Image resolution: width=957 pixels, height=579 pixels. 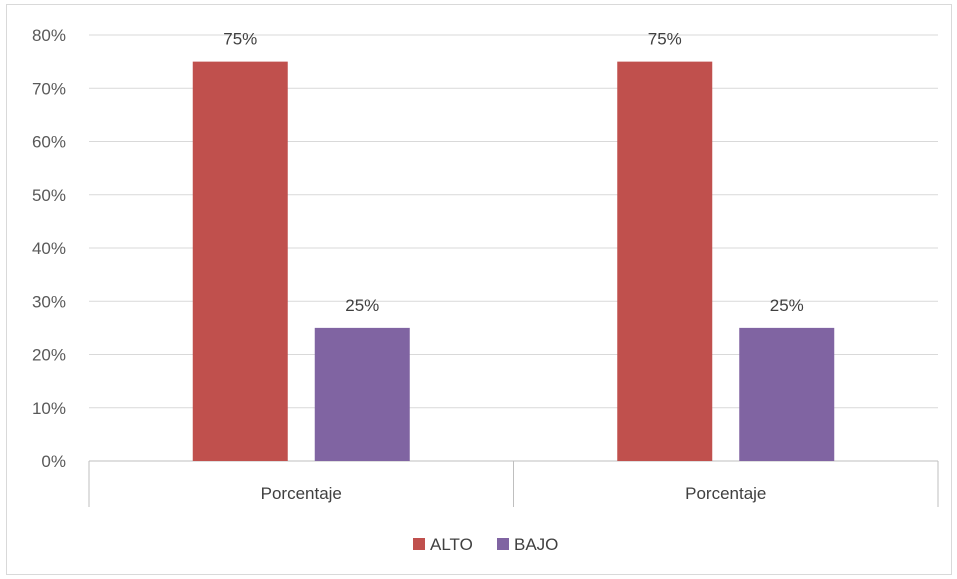 I want to click on legend: ALTO BAJO, so click(x=485, y=544).